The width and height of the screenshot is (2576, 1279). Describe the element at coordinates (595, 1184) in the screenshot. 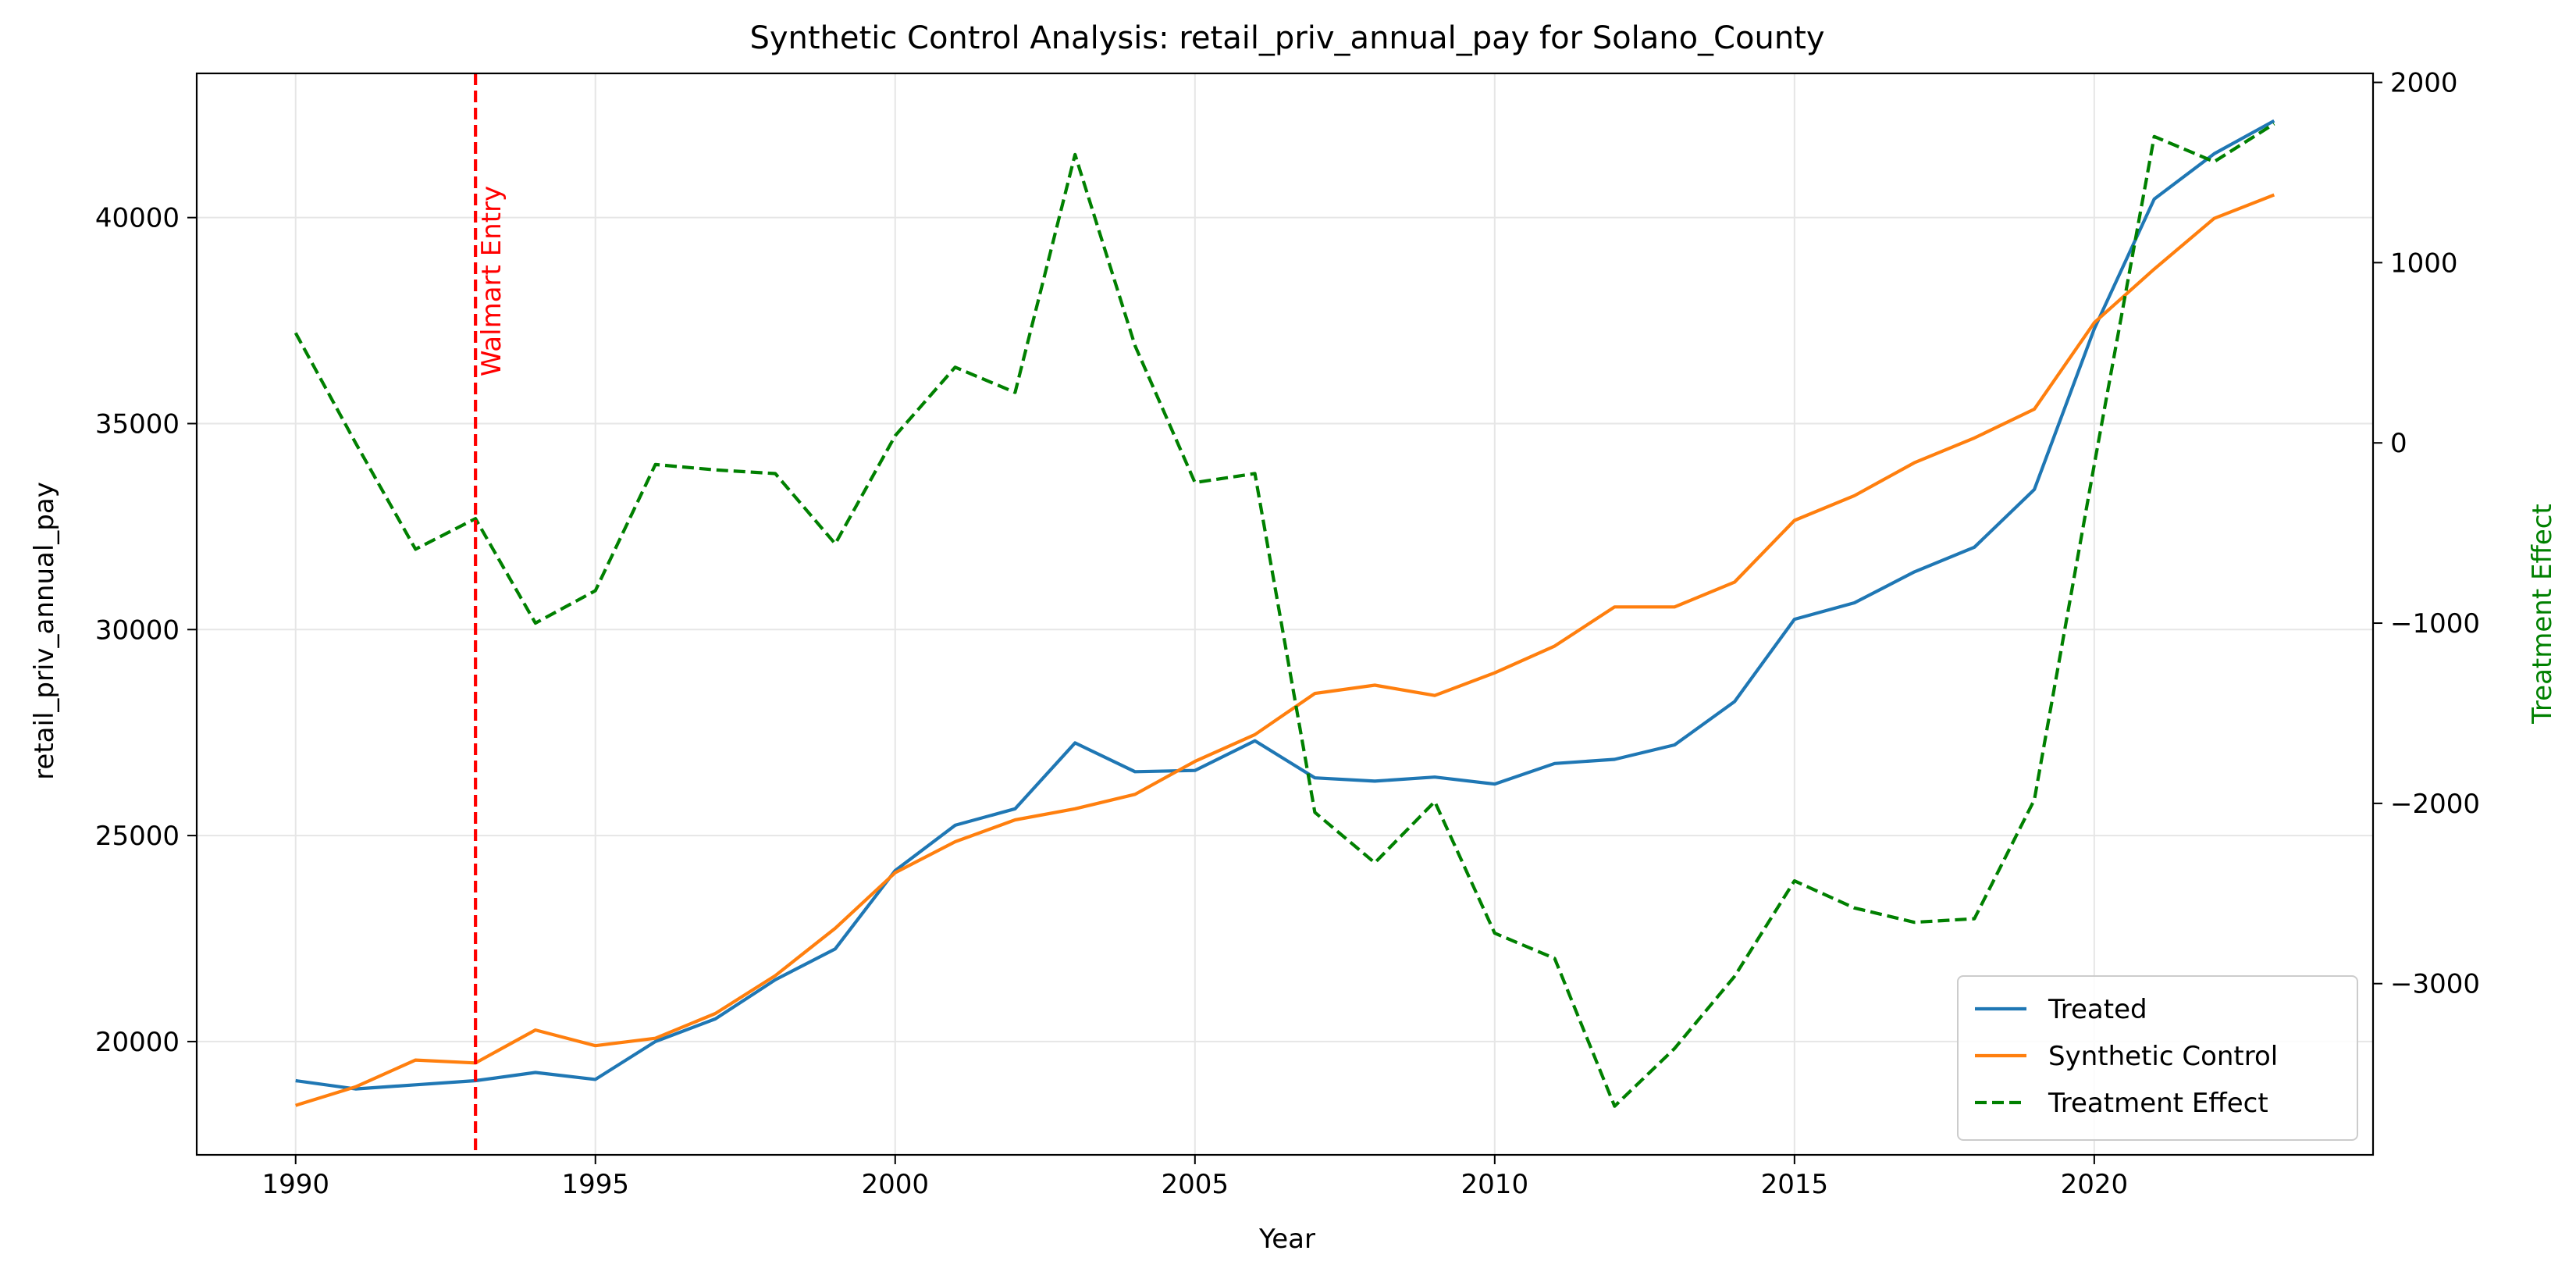

I see `x-tick-label: 1995` at that location.